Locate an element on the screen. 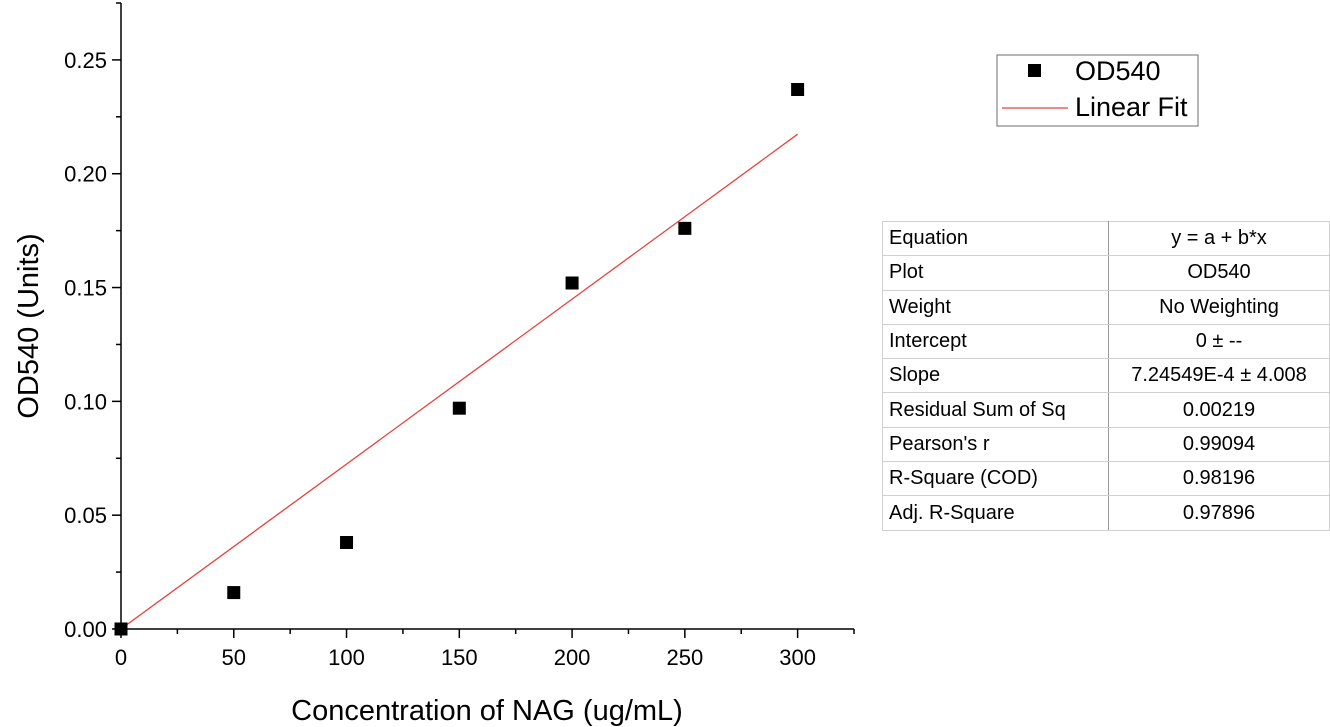 The image size is (1330, 727). fit-table-key: Intercept is located at coordinates (995, 341).